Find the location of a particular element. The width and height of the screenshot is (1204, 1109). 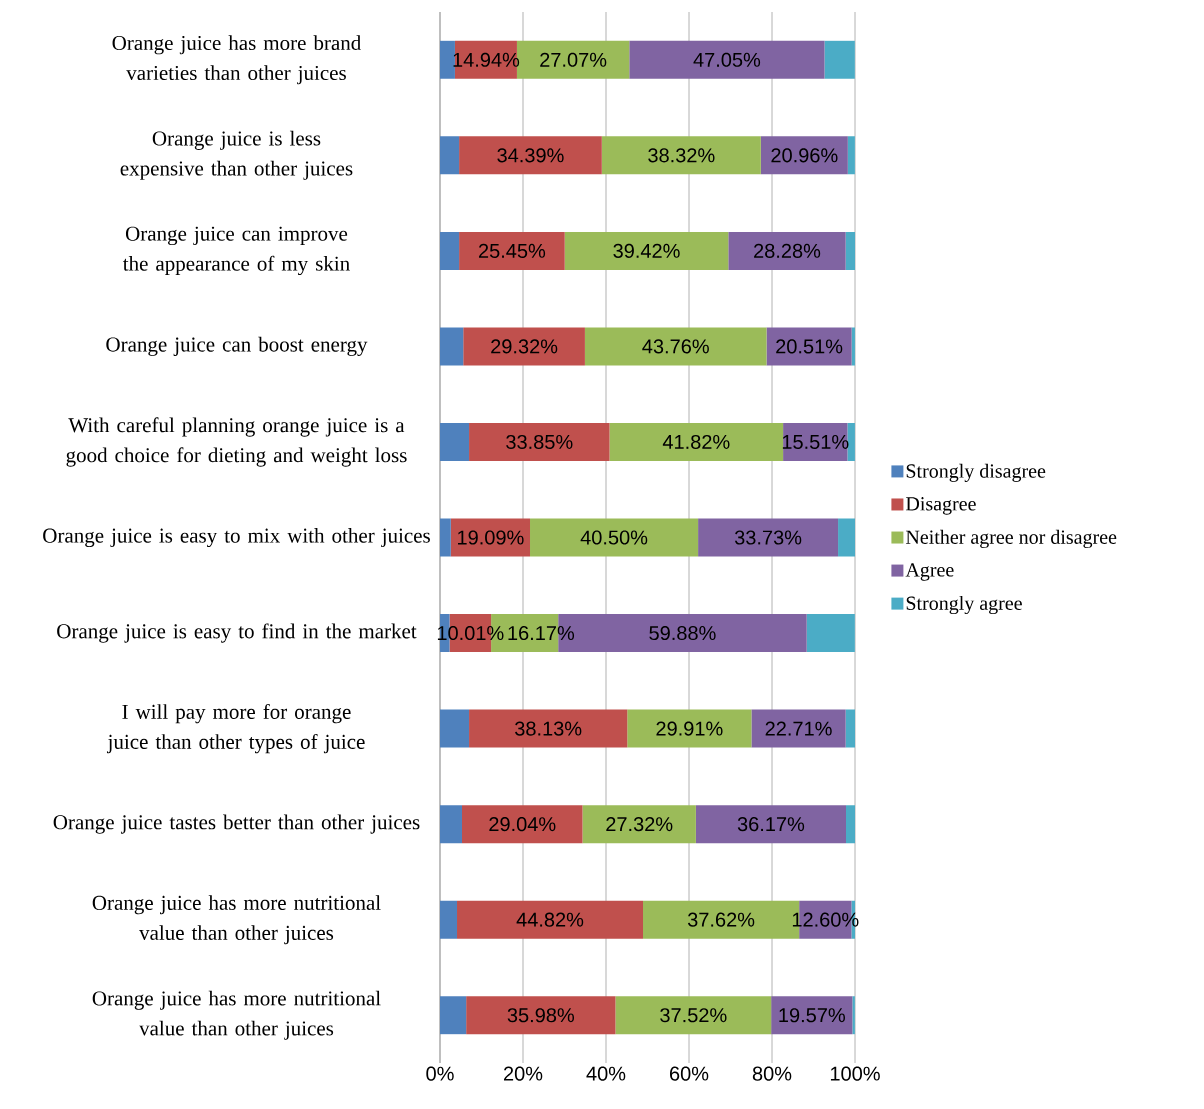

data-label: 27.32% is located at coordinates (639, 824).